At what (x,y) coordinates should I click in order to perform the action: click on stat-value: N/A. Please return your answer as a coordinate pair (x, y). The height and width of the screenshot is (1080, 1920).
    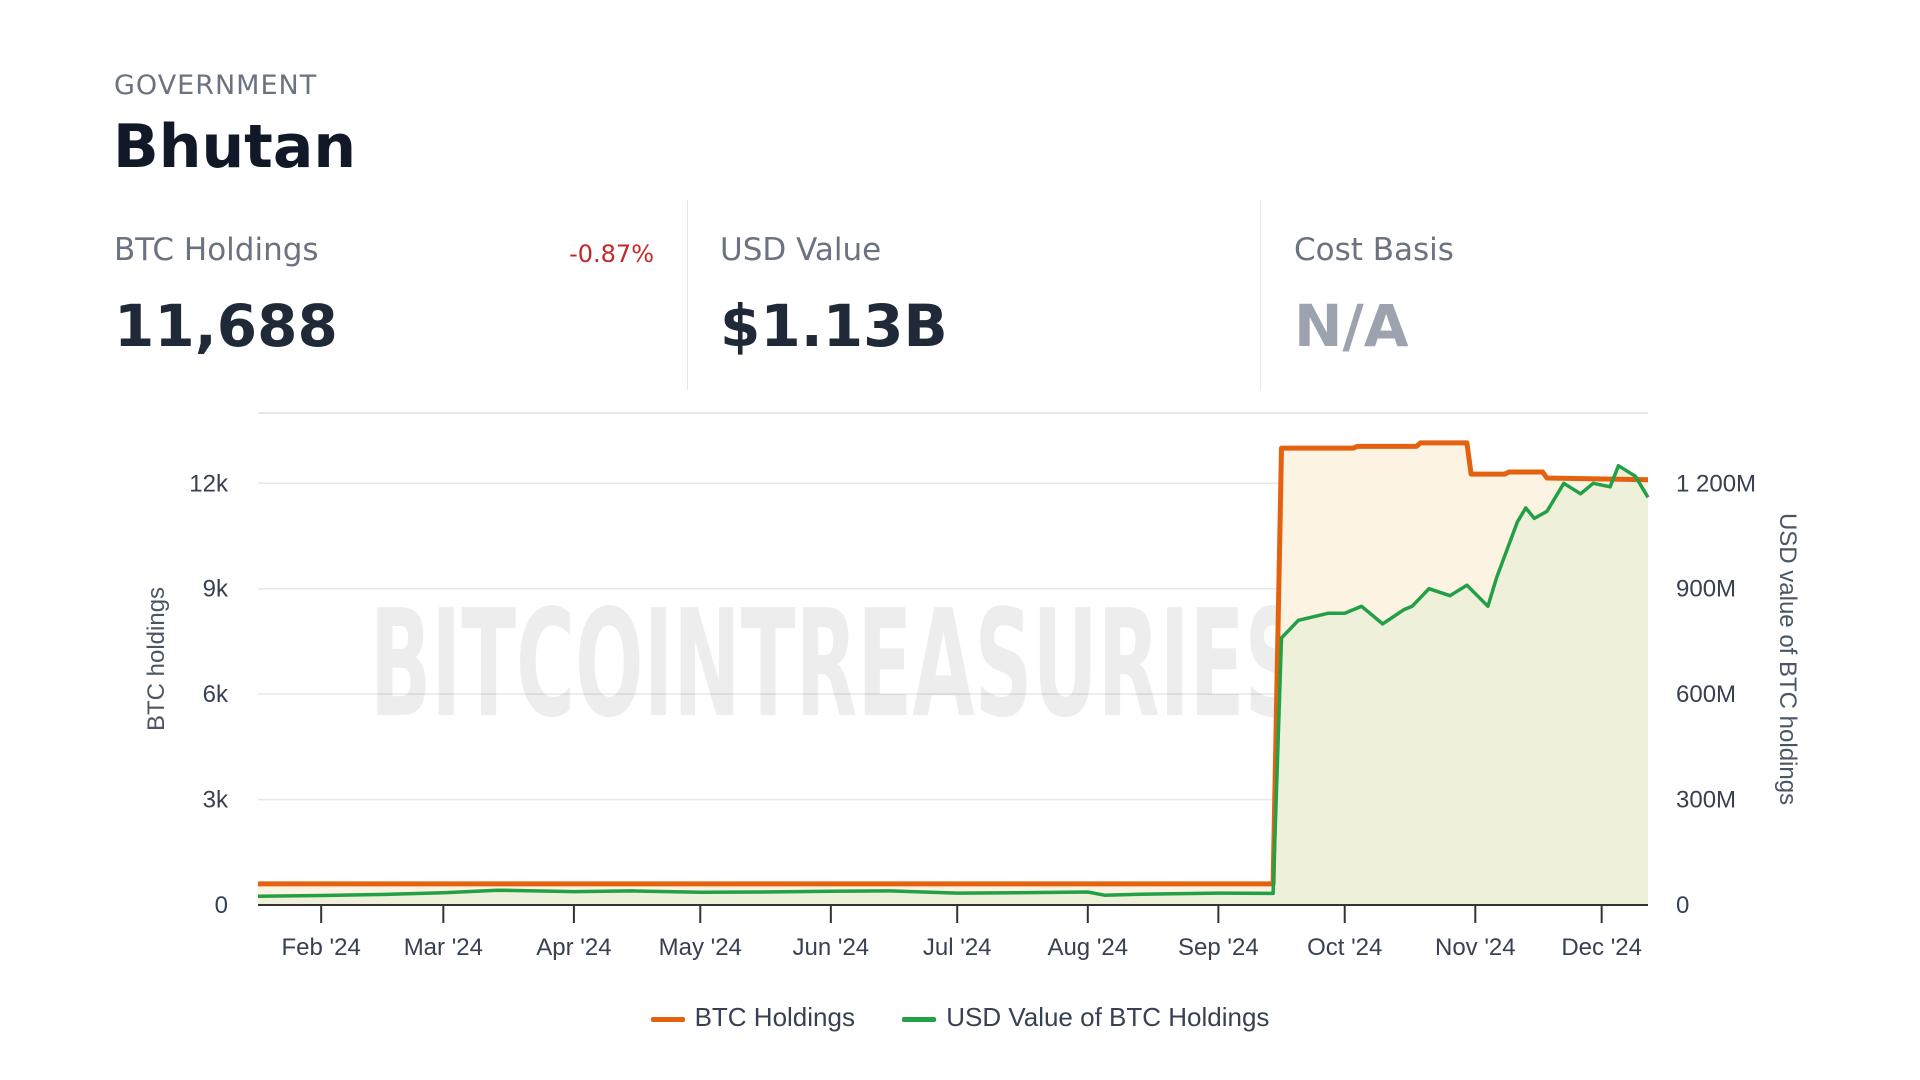
    Looking at the image, I should click on (1351, 326).